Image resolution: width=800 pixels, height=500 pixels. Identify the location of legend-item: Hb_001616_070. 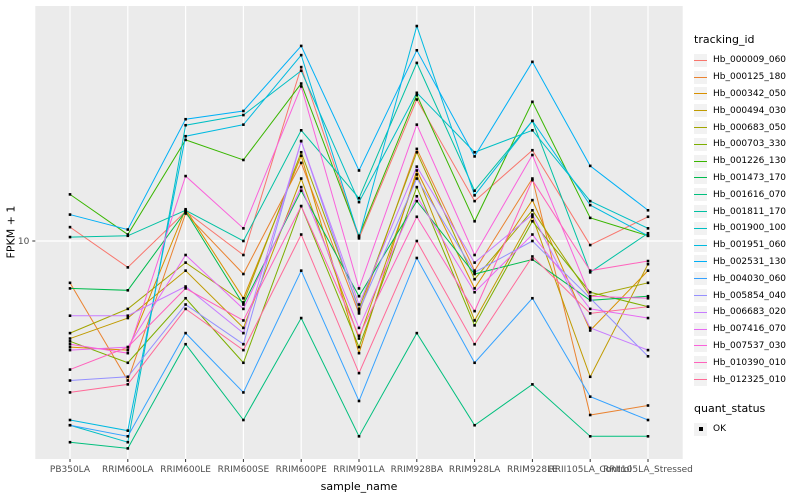
(747, 194).